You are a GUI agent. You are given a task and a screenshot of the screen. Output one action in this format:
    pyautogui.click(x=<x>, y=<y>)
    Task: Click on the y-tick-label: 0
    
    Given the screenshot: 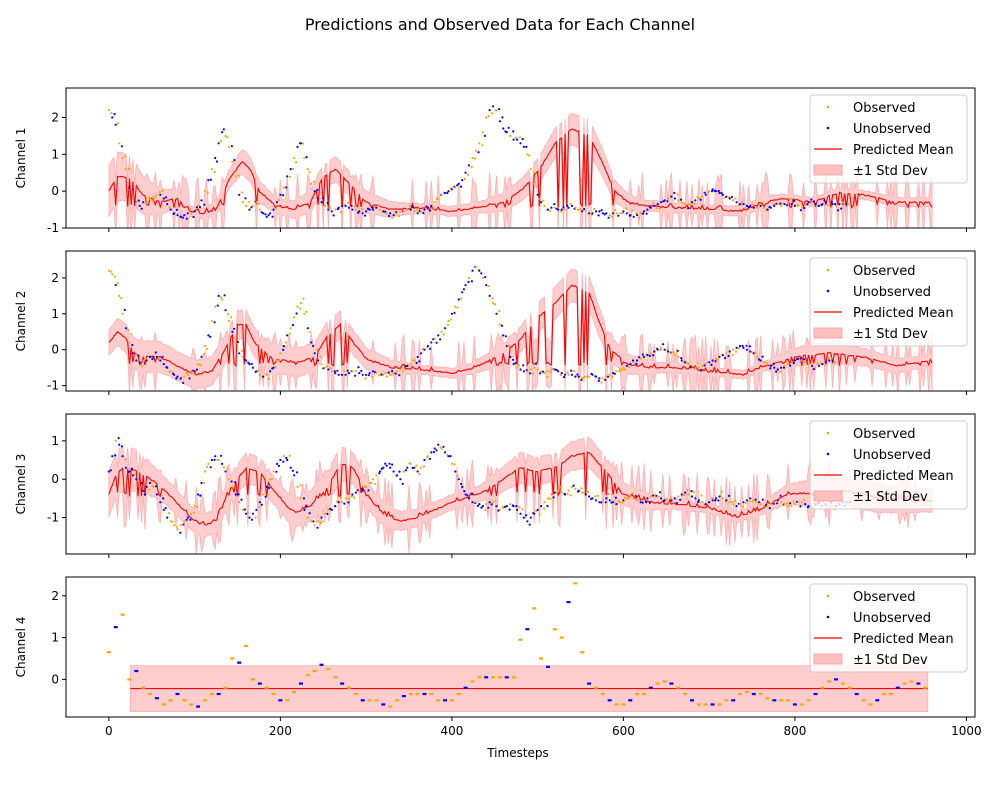 What is the action you would take?
    pyautogui.click(x=55, y=479)
    